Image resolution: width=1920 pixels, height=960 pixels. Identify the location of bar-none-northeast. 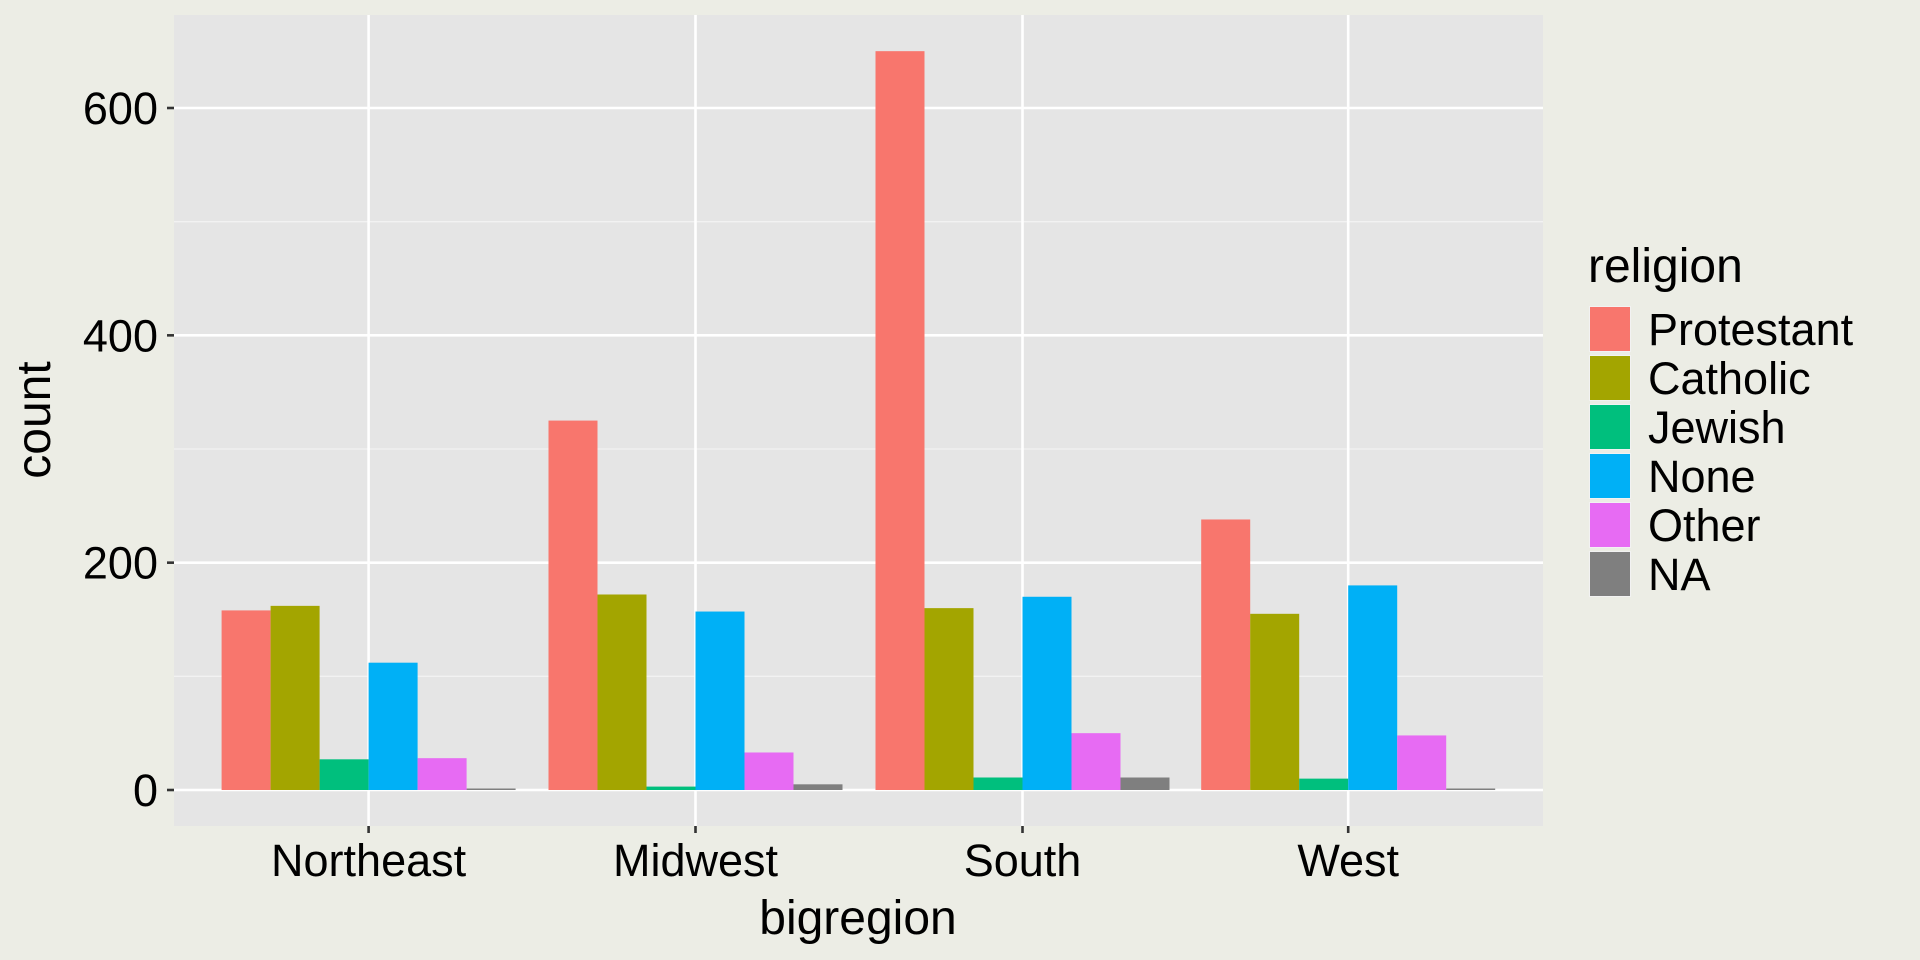
(393, 726).